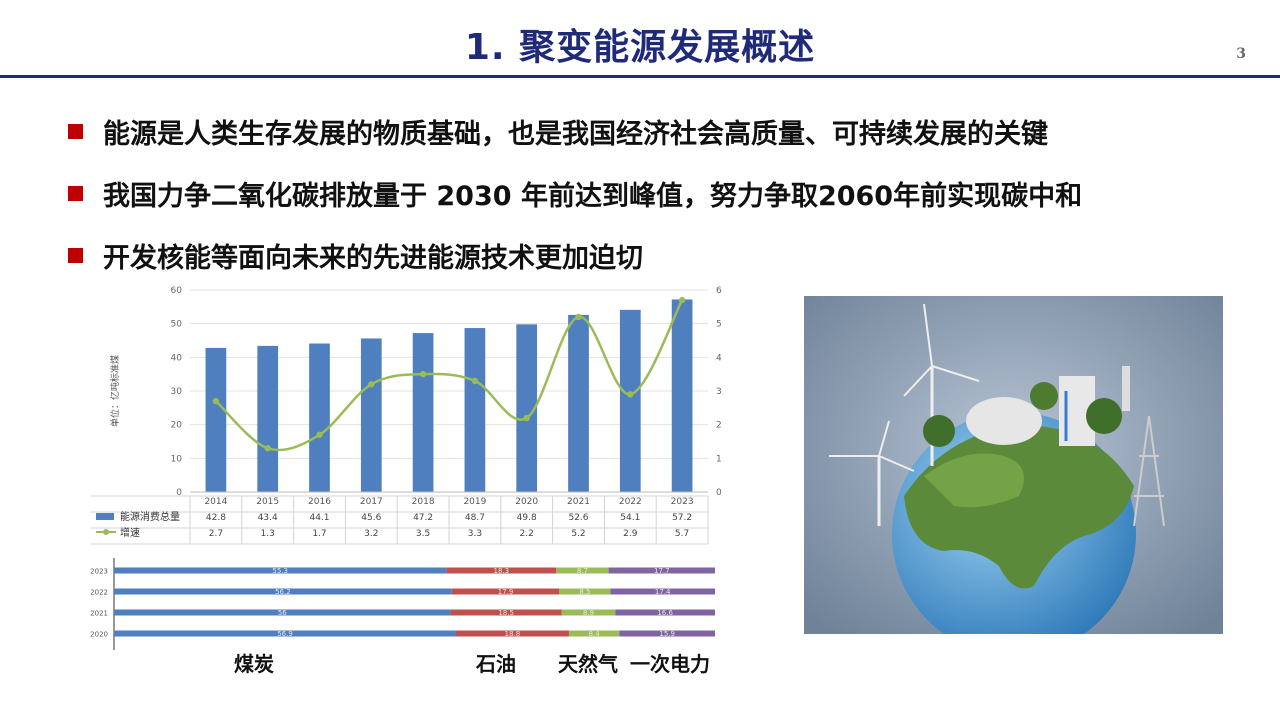 The height and width of the screenshot is (720, 1280). I want to click on y-tick-label: 30, so click(177, 392).